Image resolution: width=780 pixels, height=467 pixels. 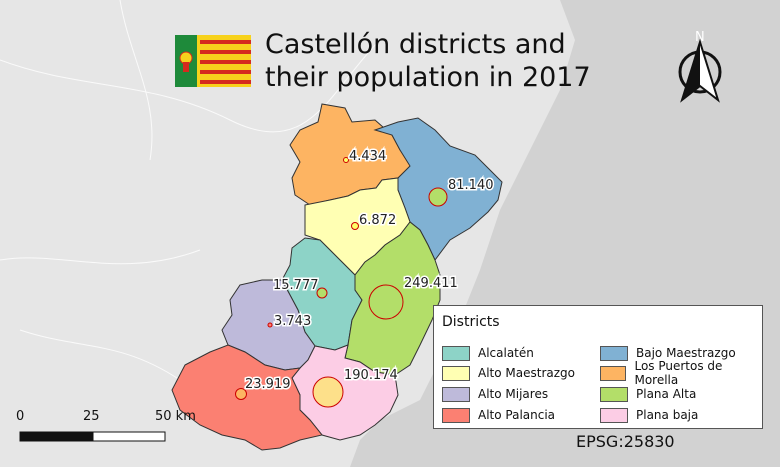 I want to click on legend-item-los-puertos-de-morella: Los Puertos de Morella, so click(x=681, y=373).